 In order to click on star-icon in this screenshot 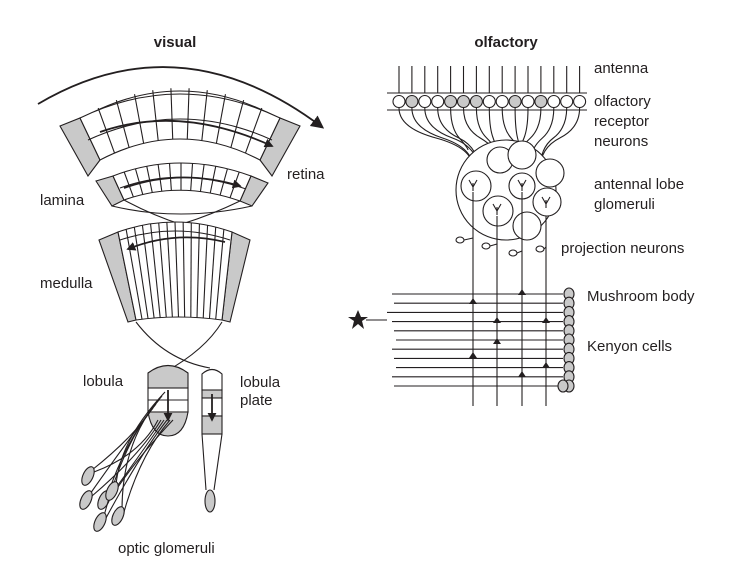, I will do `click(358, 319)`.